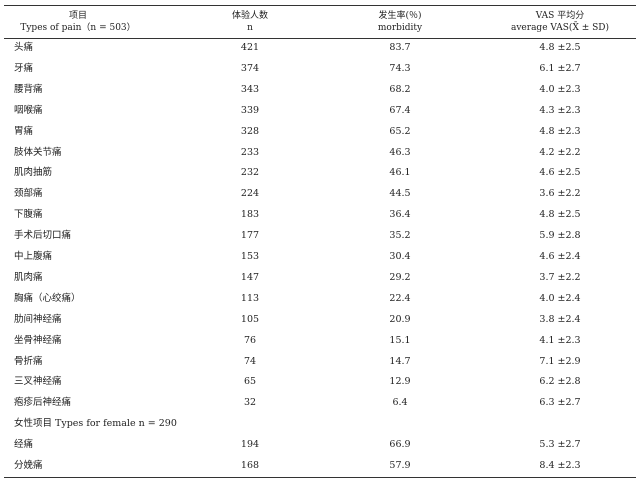 Image resolution: width=640 pixels, height=481 pixels. I want to click on row-label: 坐骨神经痛, so click(38, 340).